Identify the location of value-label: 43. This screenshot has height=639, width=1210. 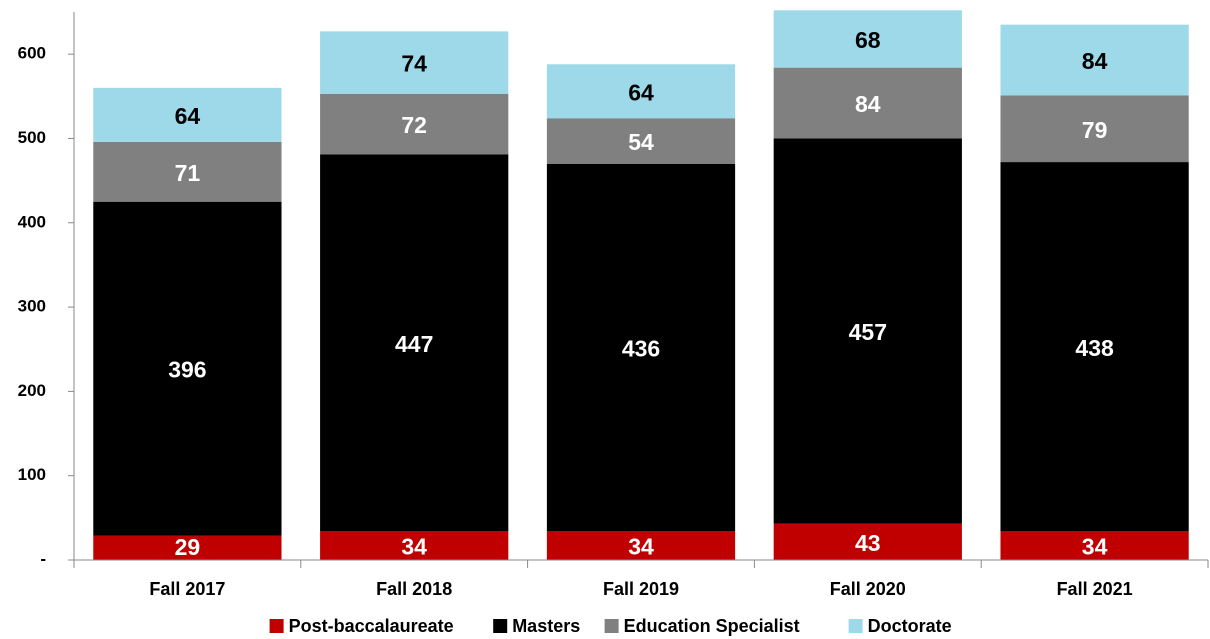
(868, 543).